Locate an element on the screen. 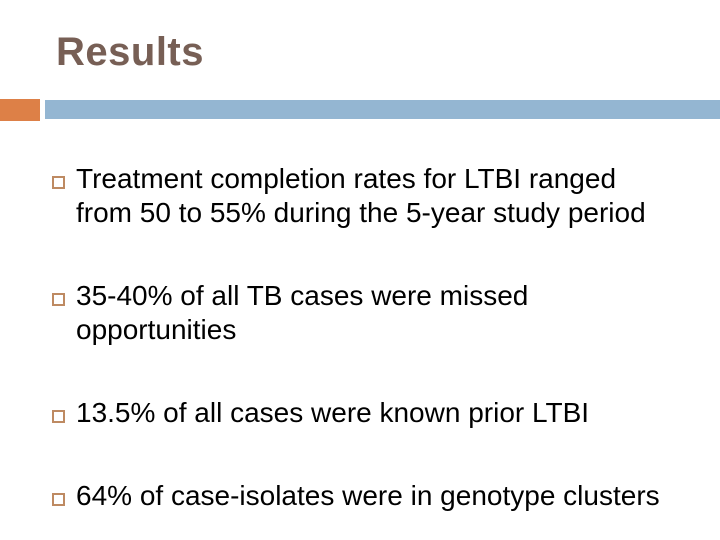 The width and height of the screenshot is (720, 540). title-rule-blue-bar is located at coordinates (382, 109).